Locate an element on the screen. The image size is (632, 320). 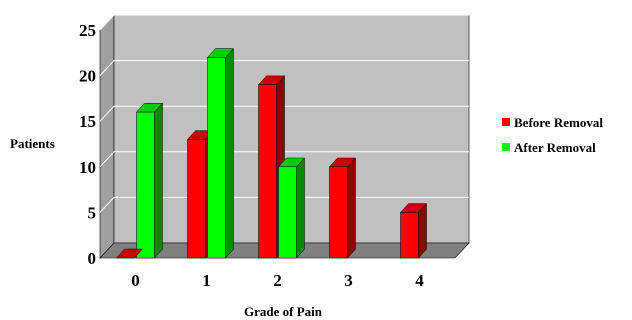
legend: Before Removal After Removal is located at coordinates (552, 135).